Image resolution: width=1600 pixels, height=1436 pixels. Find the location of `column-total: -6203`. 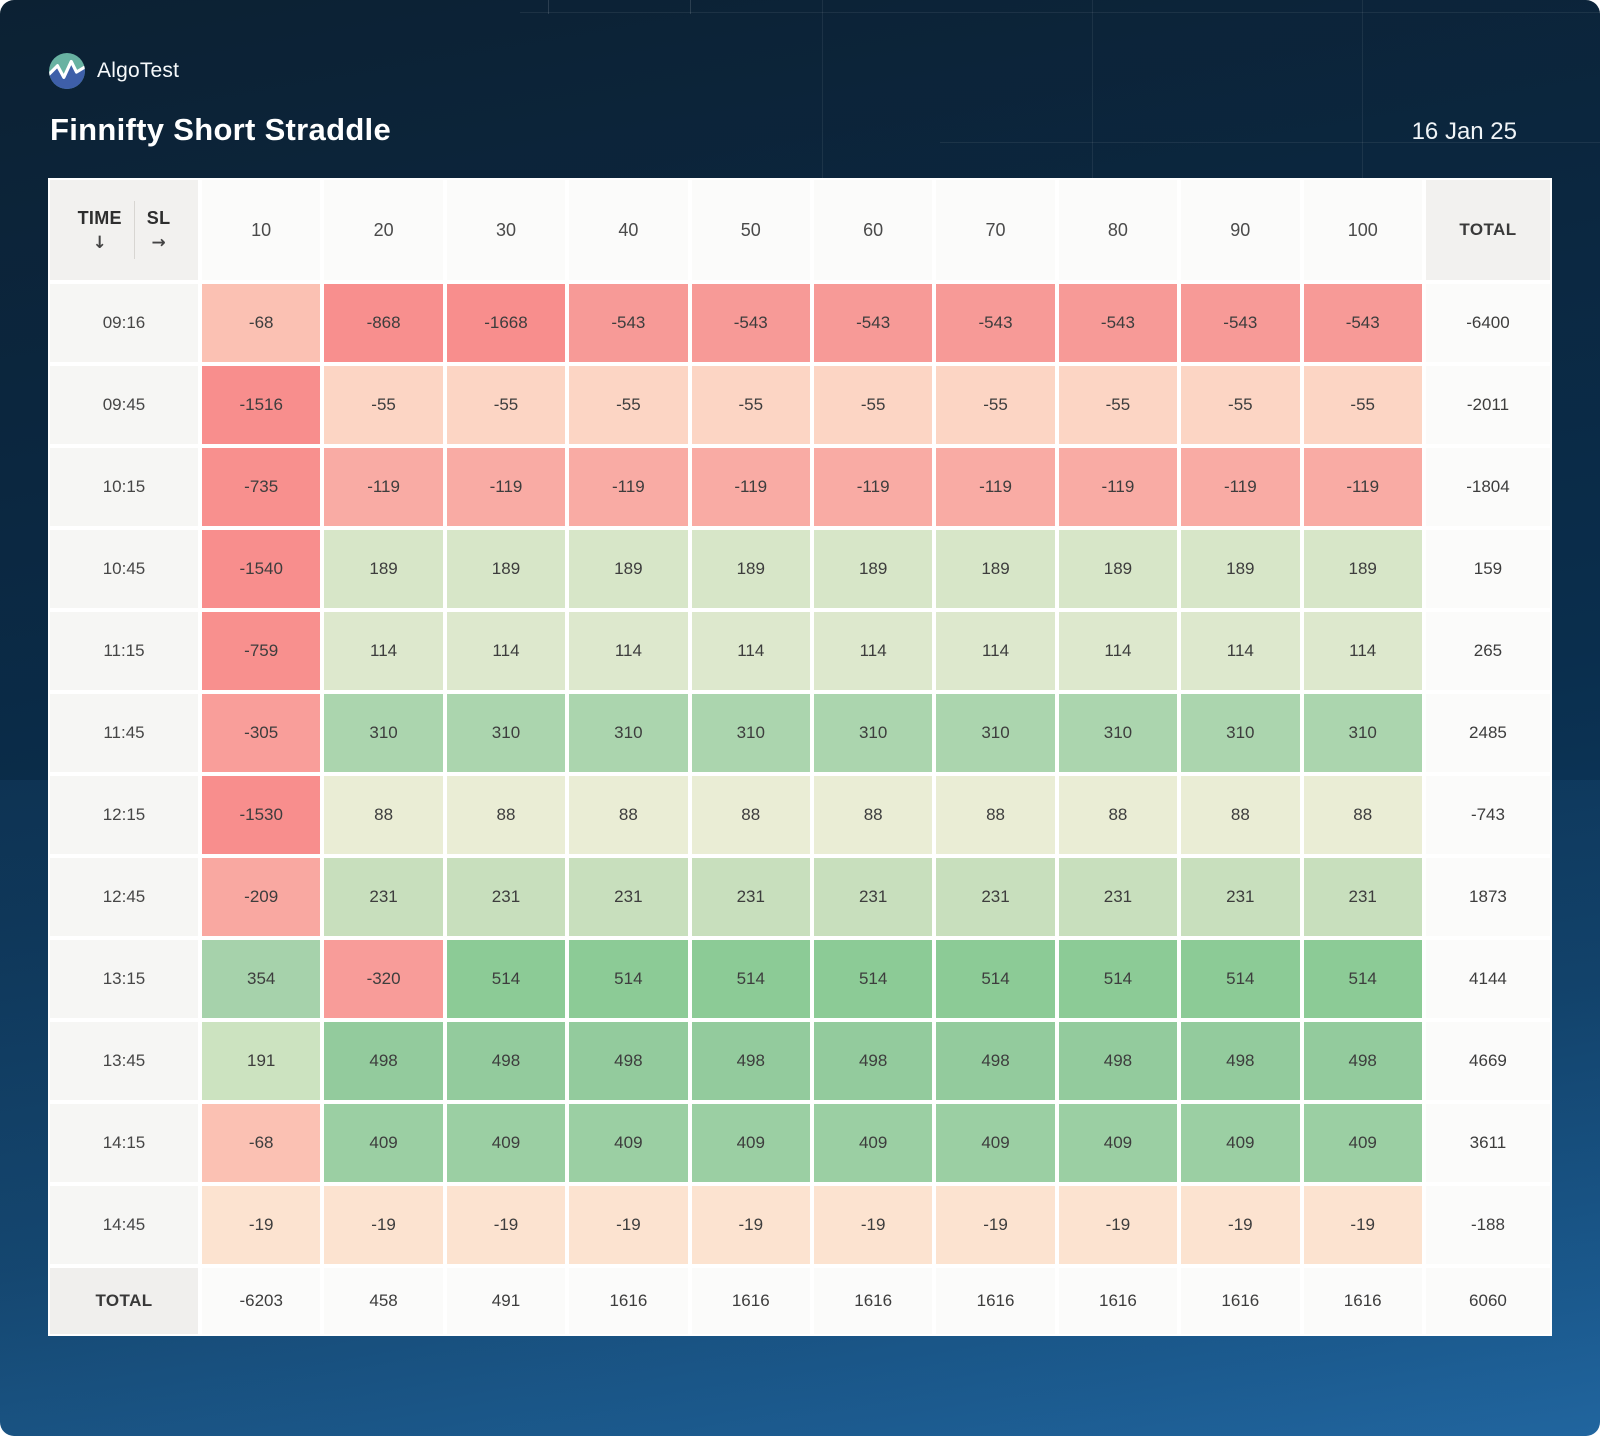

column-total: -6203 is located at coordinates (261, 1301).